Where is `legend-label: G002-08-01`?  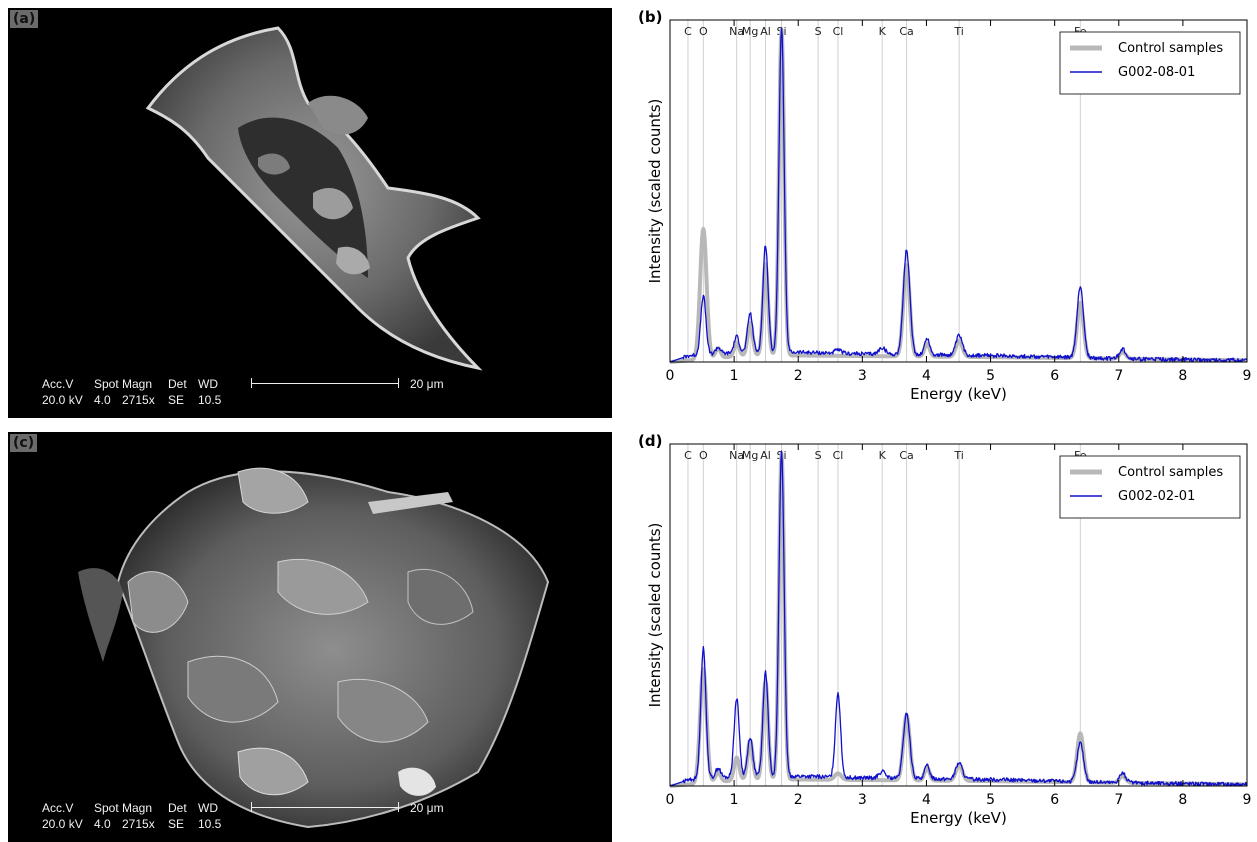 legend-label: G002-08-01 is located at coordinates (1156, 72).